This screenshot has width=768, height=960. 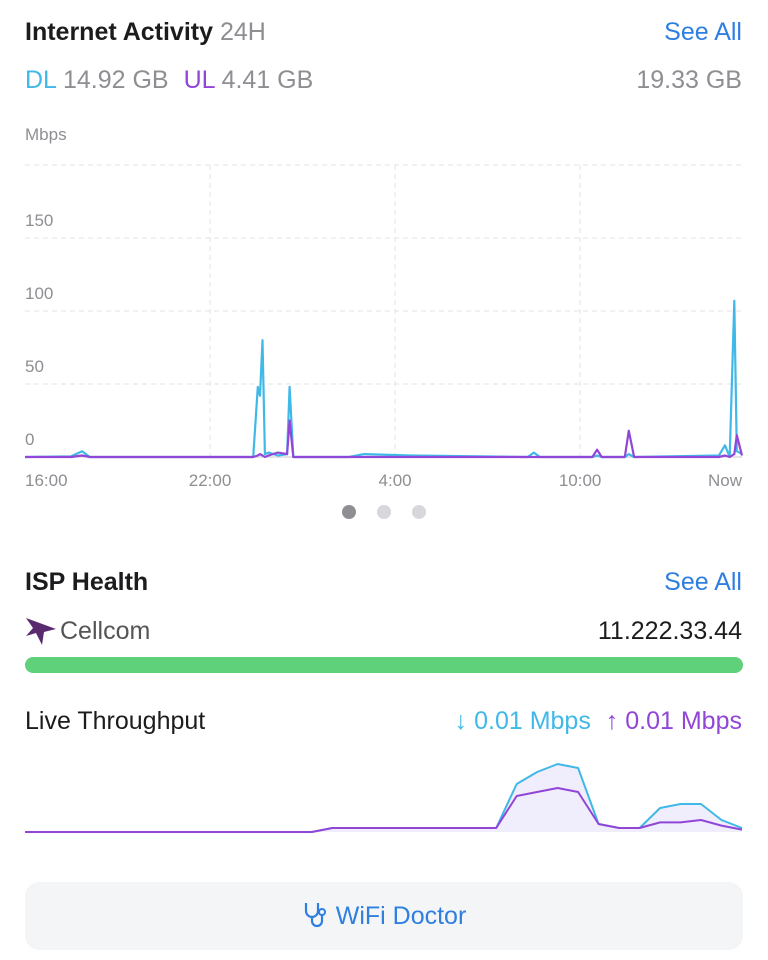 What do you see at coordinates (46, 134) in the screenshot?
I see `y-axis-label: Mbps` at bounding box center [46, 134].